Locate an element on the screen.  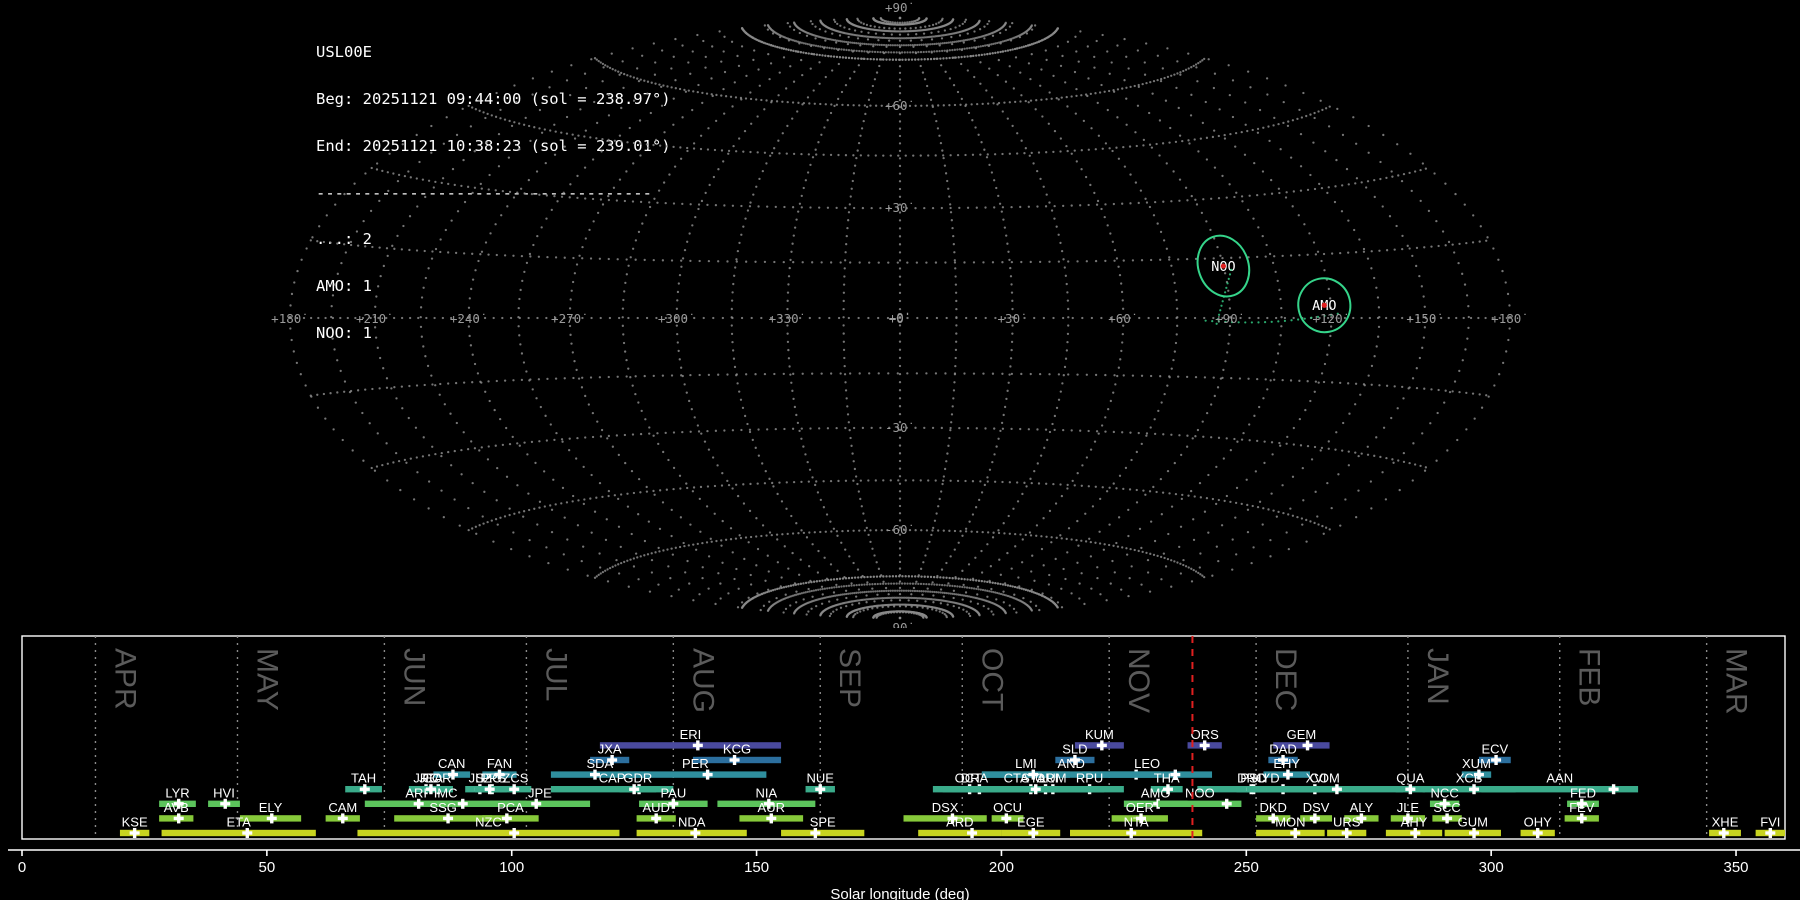
shower-XHE: XHE is located at coordinates (1725, 827).